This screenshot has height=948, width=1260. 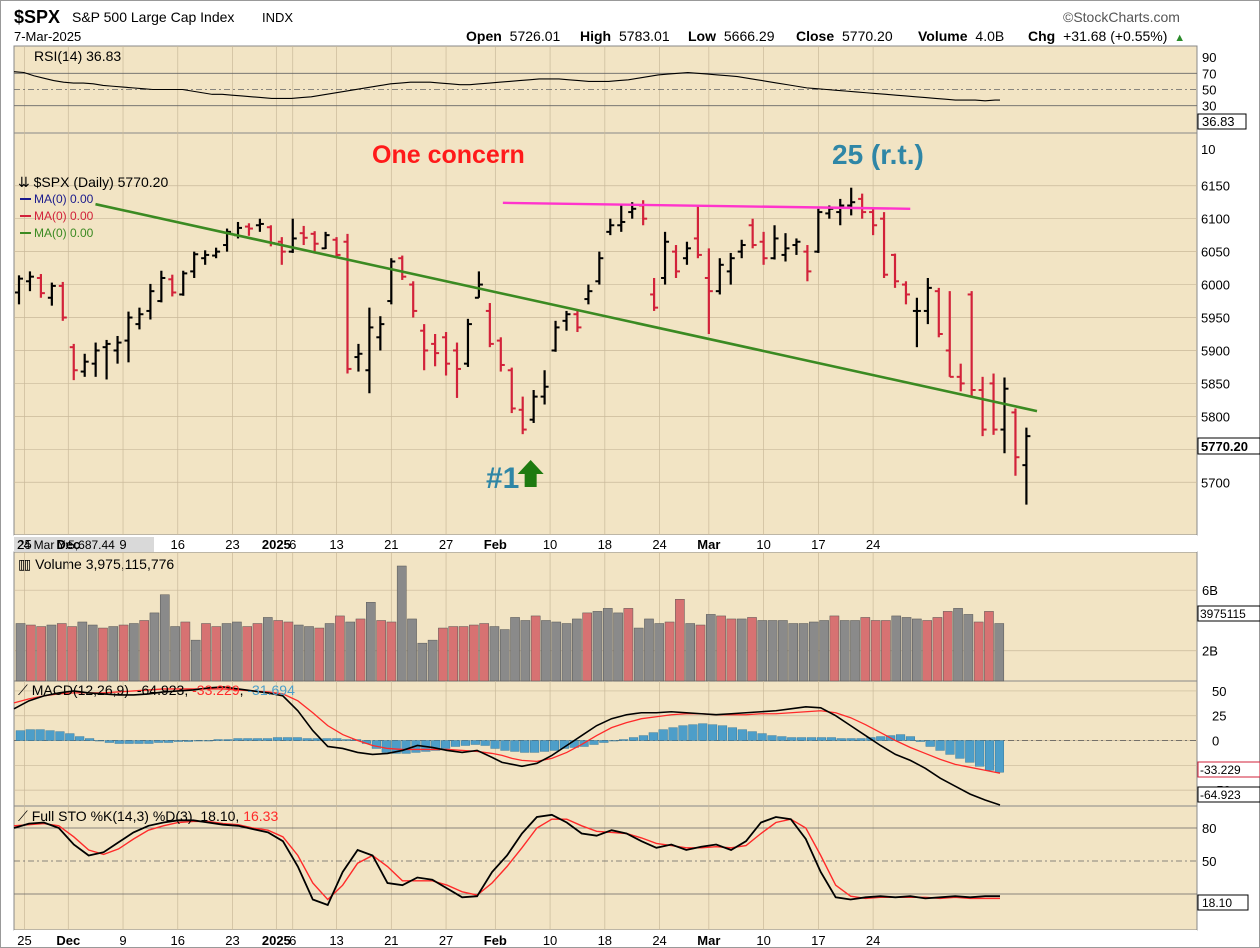 I want to click on price-x-tick: Mar, so click(x=708, y=544).